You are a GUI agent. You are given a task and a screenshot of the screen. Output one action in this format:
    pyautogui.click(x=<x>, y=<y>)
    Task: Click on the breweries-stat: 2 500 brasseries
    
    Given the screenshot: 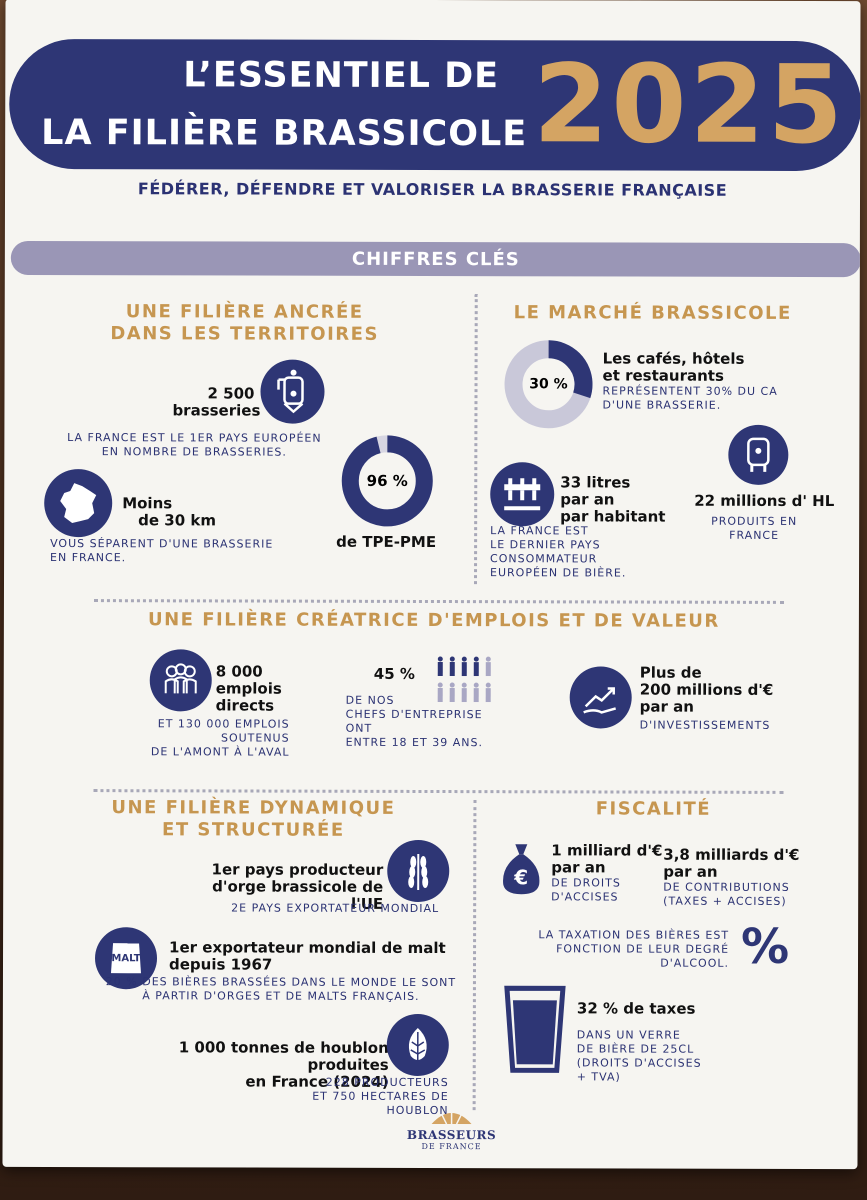 What is the action you would take?
    pyautogui.click(x=216, y=401)
    